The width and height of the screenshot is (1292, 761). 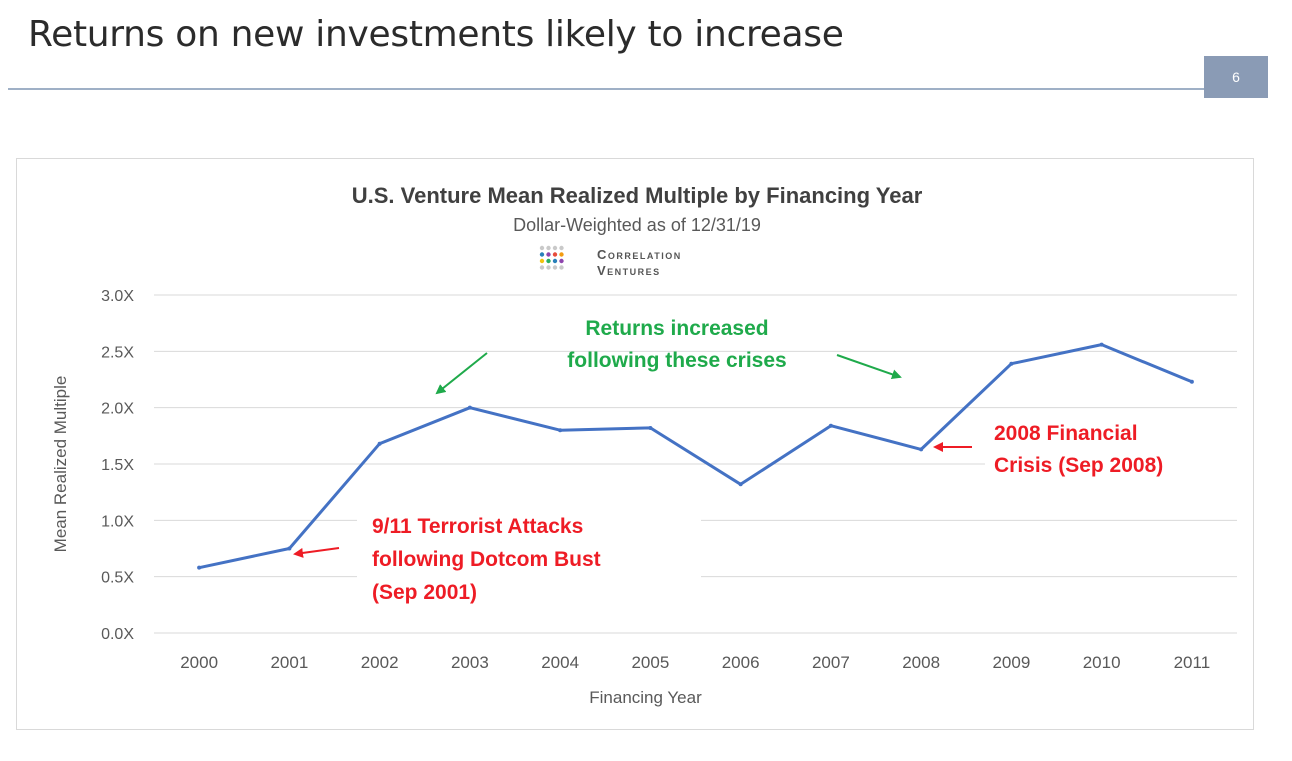 I want to click on annotation-2001-backdrop, so click(x=529, y=562).